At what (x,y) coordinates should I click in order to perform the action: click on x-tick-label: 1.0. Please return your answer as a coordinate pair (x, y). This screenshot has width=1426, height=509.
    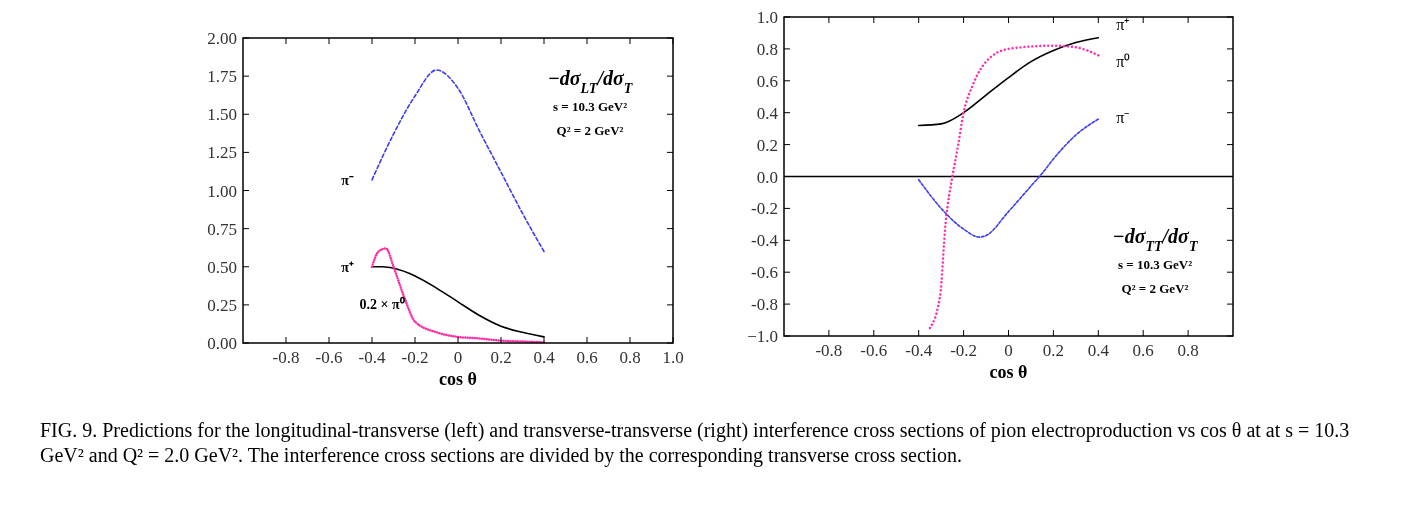
    Looking at the image, I should click on (673, 357).